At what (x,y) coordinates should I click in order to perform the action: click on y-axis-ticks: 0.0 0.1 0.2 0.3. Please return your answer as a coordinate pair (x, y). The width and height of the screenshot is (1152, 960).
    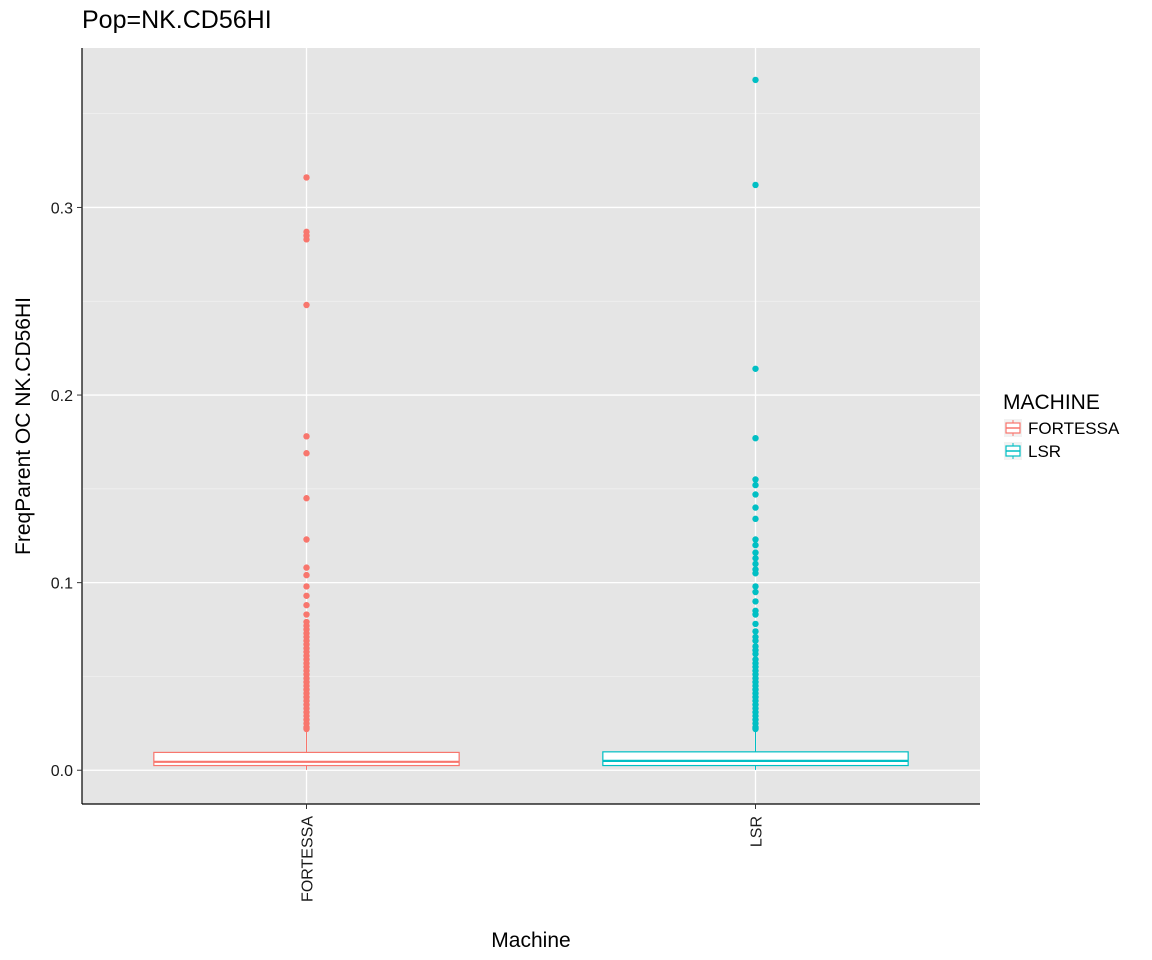
    Looking at the image, I should click on (66, 490).